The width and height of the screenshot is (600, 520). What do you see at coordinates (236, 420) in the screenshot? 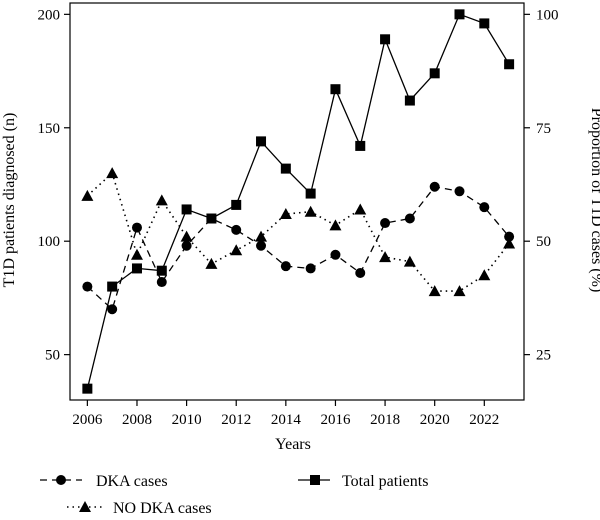
I see `x-tick-label: 2012` at bounding box center [236, 420].